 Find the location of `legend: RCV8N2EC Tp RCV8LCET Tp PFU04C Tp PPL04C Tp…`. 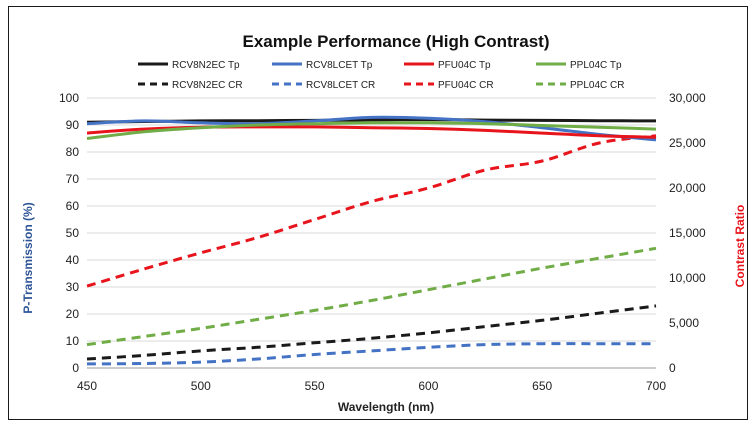

legend: RCV8N2EC Tp RCV8LCET Tp PFU04C Tp PPL04C Tp… is located at coordinates (381, 75).